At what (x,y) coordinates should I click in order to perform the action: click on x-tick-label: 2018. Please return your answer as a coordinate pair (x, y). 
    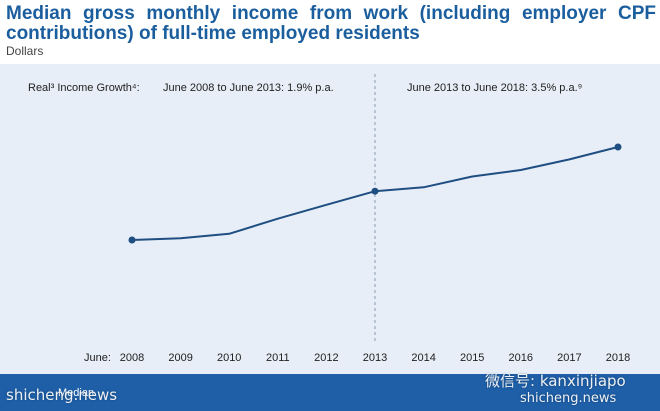
    Looking at the image, I should click on (618, 358).